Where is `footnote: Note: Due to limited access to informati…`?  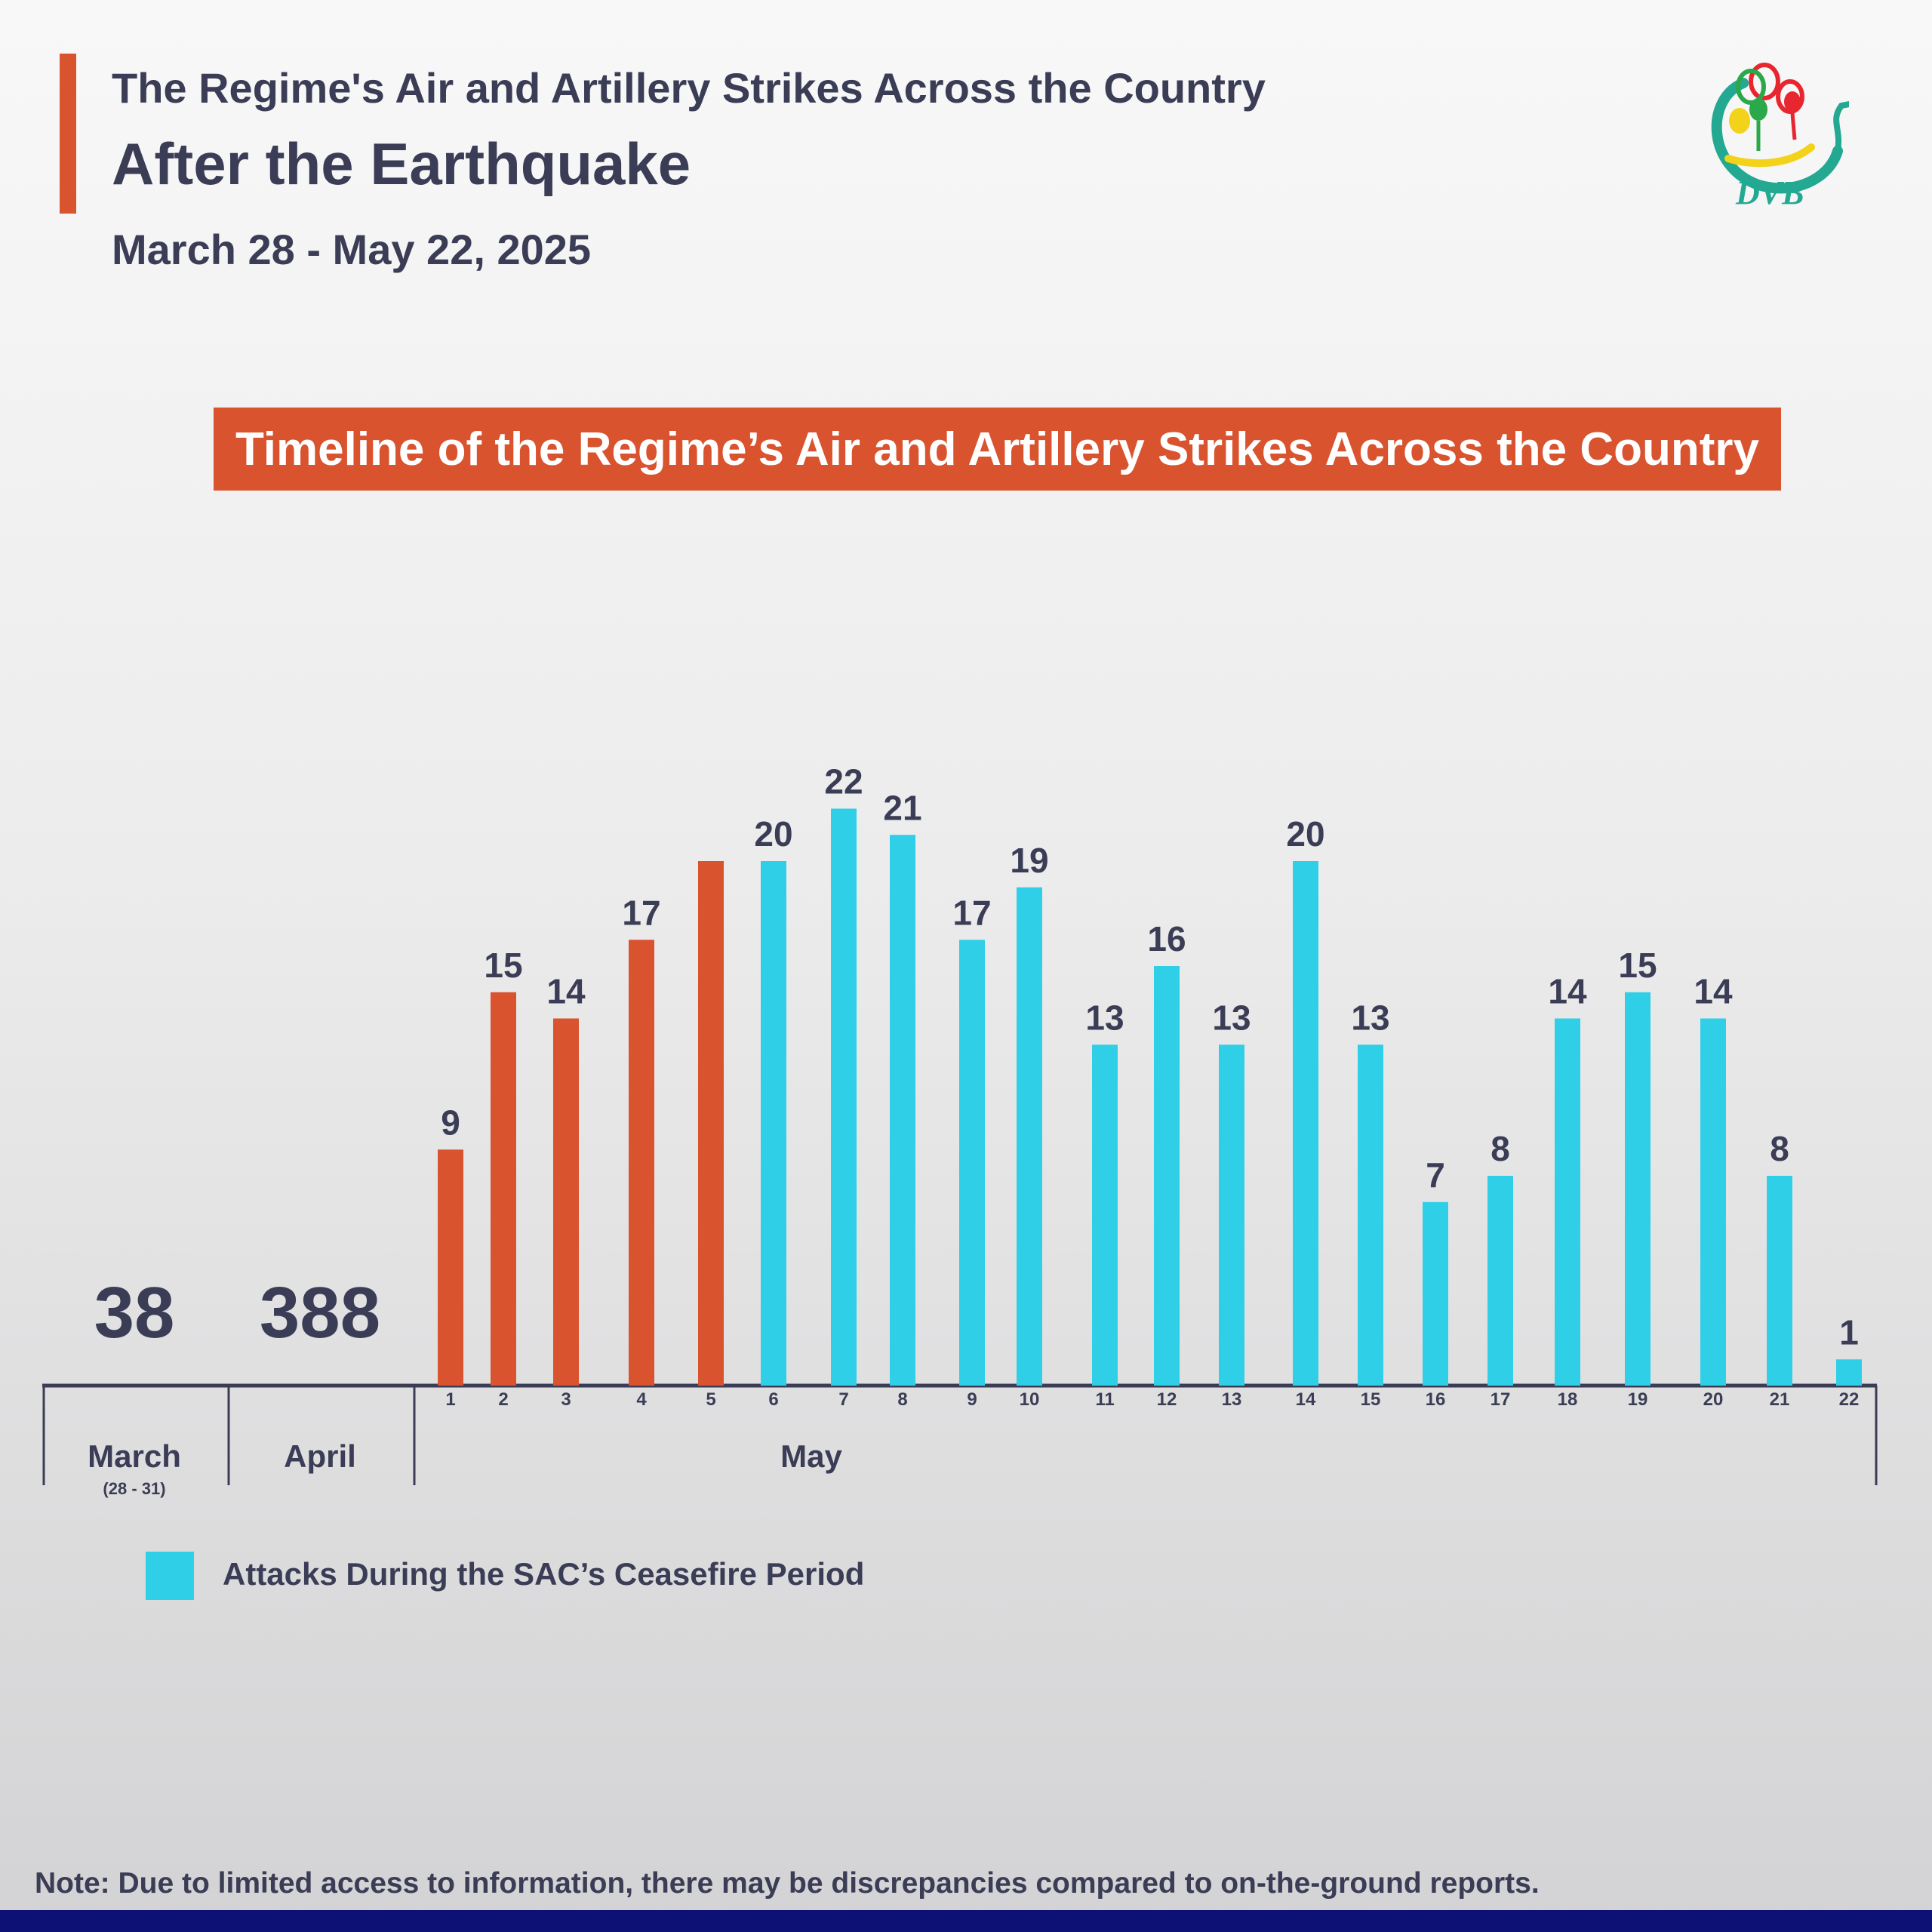 footnote: Note: Due to limited access to informati… is located at coordinates (787, 1883).